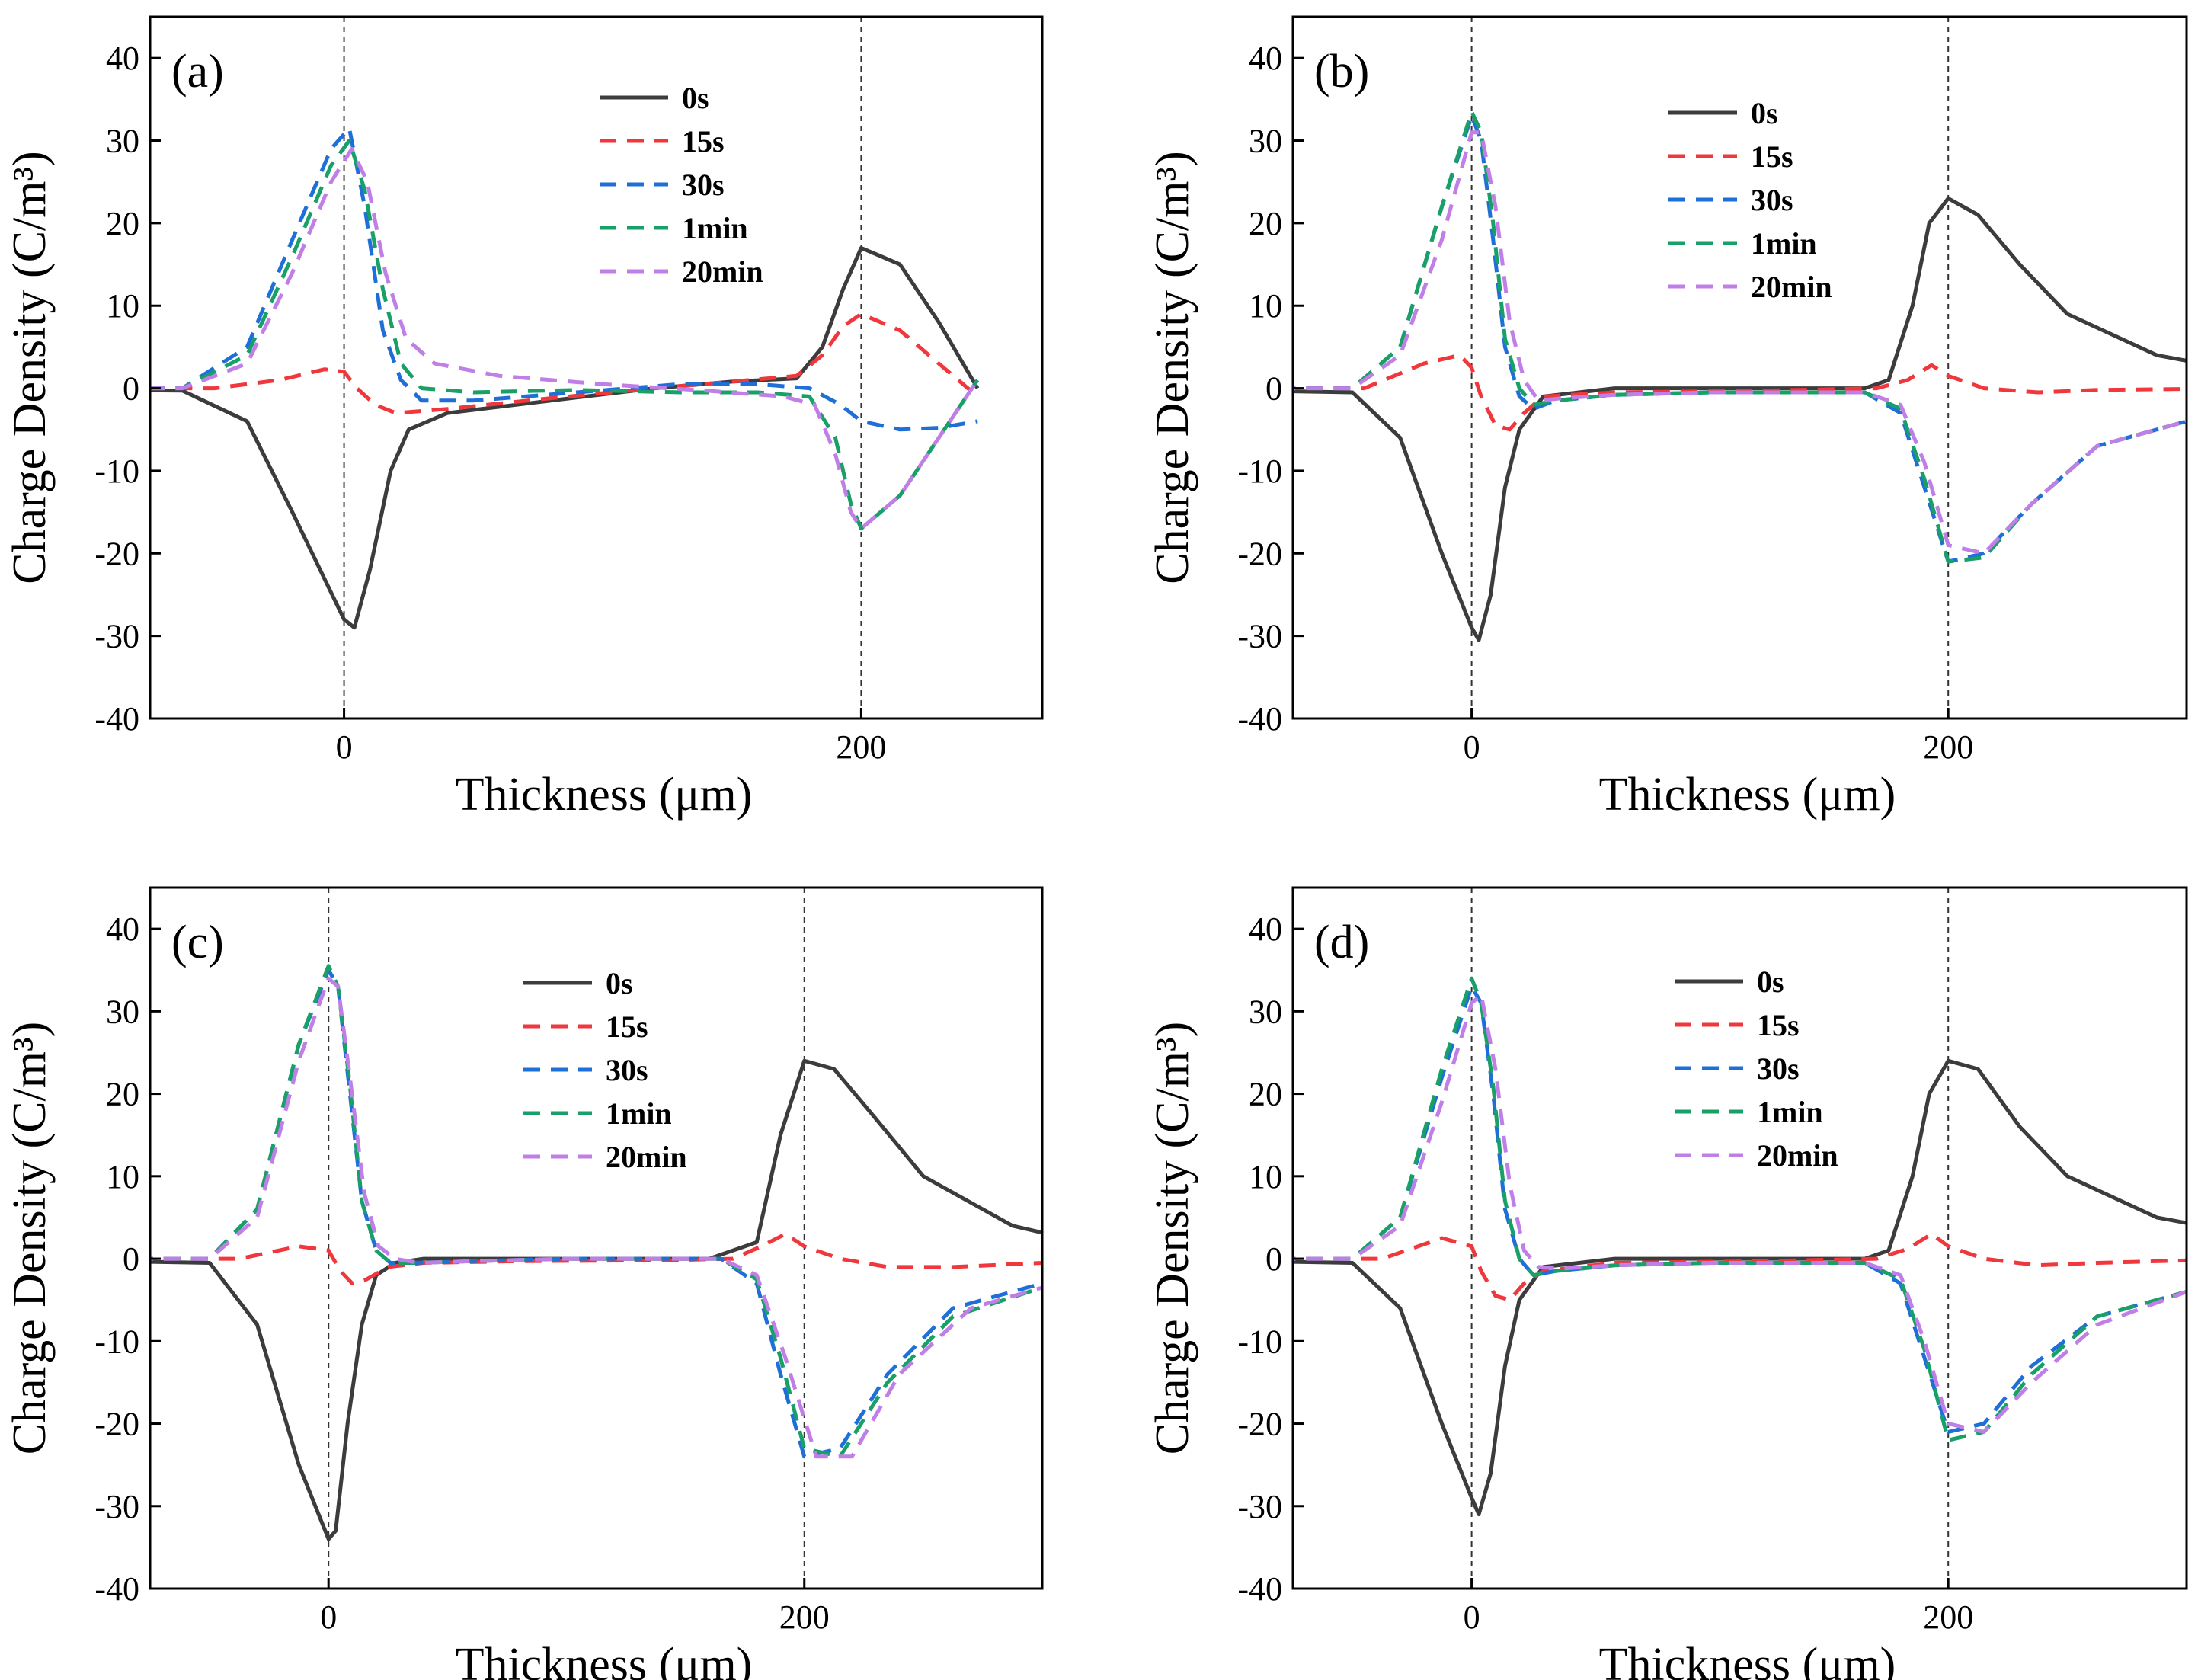 The height and width of the screenshot is (1680, 2198). I want to click on panel-label: (b), so click(1341, 72).